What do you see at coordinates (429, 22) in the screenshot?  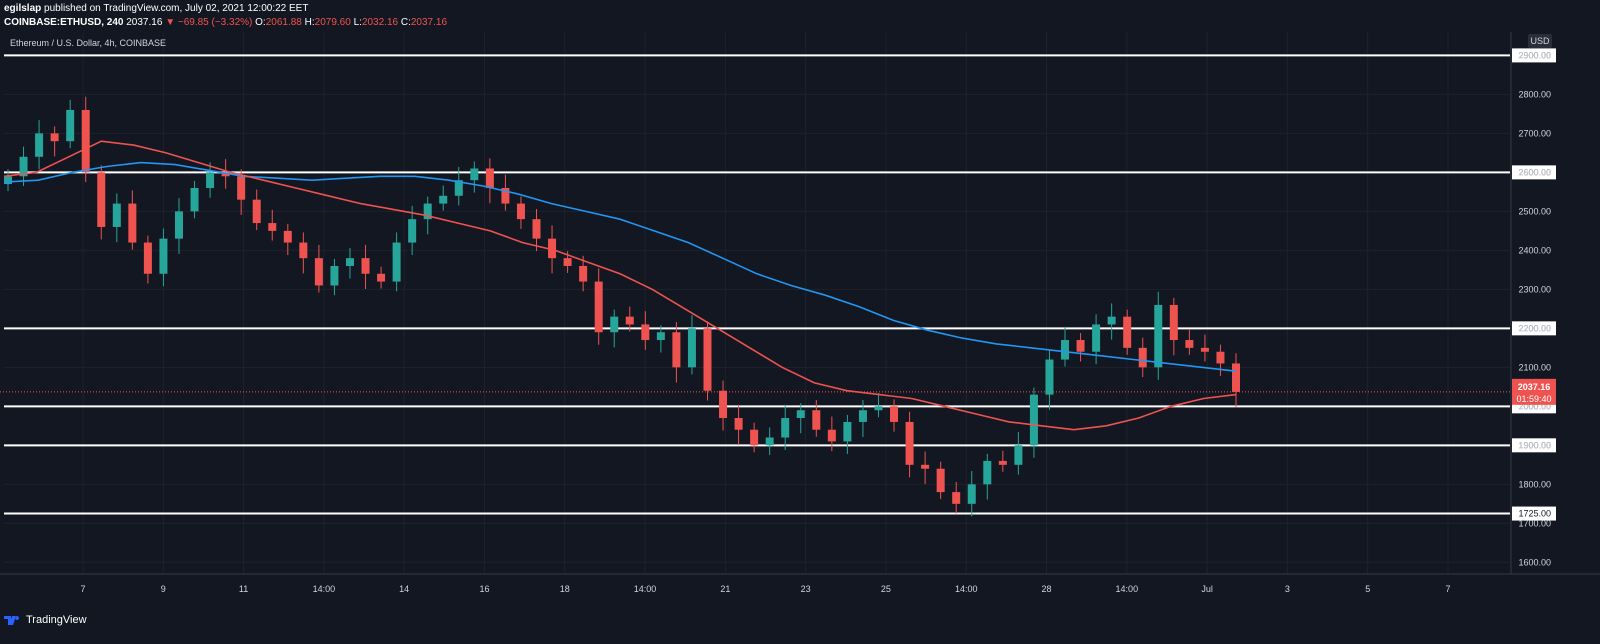 I see `close-value: 2037.16` at bounding box center [429, 22].